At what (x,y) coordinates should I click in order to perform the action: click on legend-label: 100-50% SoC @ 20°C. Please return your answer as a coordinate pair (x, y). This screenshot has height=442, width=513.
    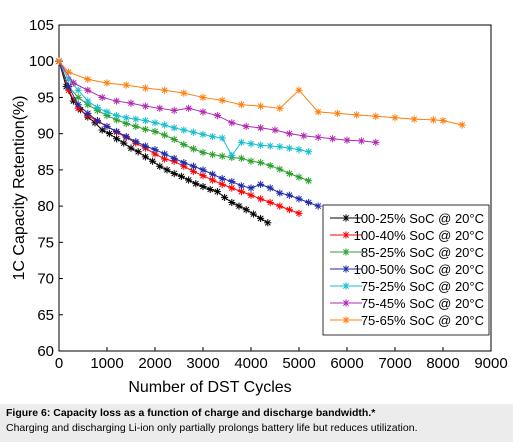
    Looking at the image, I should click on (419, 269).